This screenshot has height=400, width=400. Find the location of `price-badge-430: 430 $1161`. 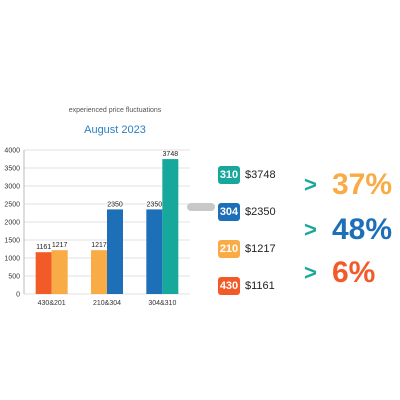

price-badge-430: 430 $1161 is located at coordinates (246, 286).